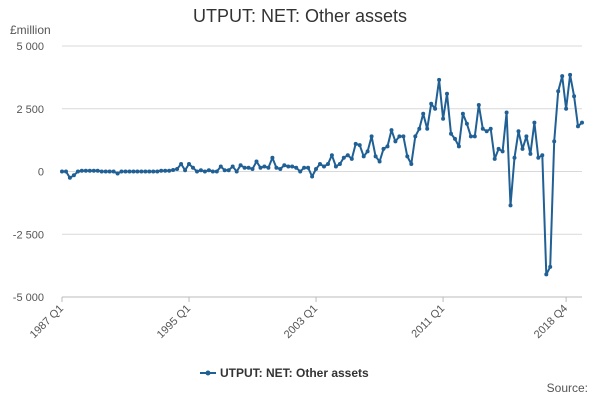 This screenshot has height=400, width=600. What do you see at coordinates (47, 322) in the screenshot?
I see `x-tick-label: 1987 Q1` at bounding box center [47, 322].